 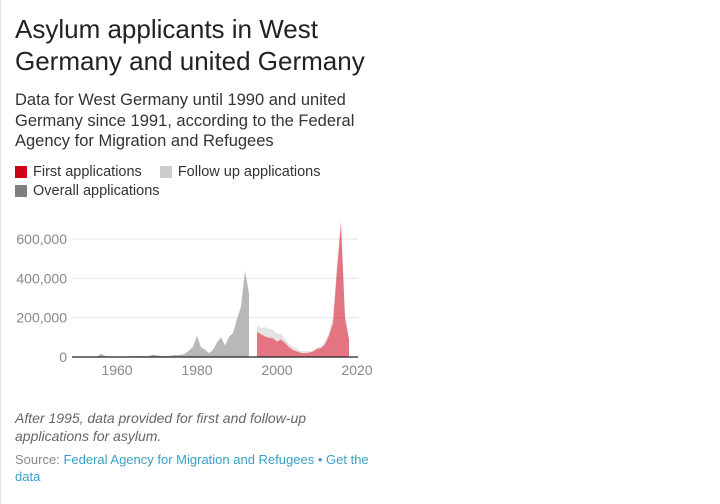 I want to click on x-tick-label: 2020, so click(x=356, y=370).